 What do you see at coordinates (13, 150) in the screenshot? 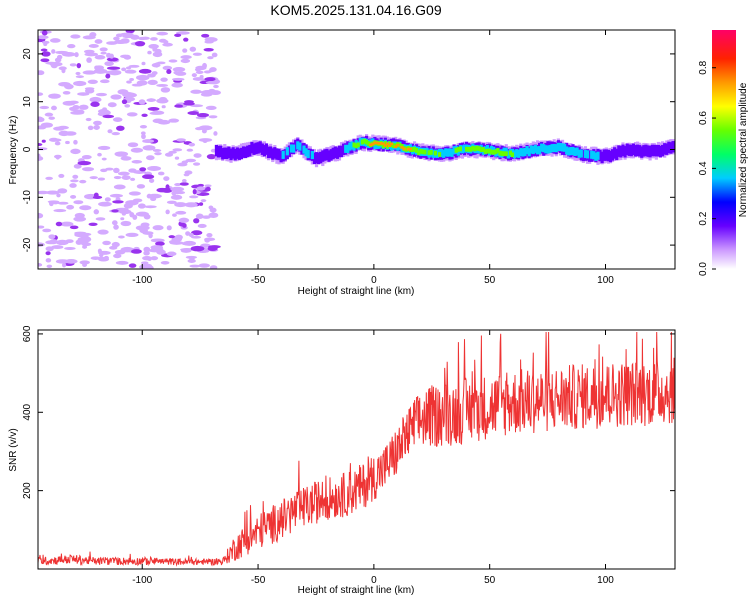
I see `spectrogram-ylabel: Frequency (Hz)` at bounding box center [13, 150].